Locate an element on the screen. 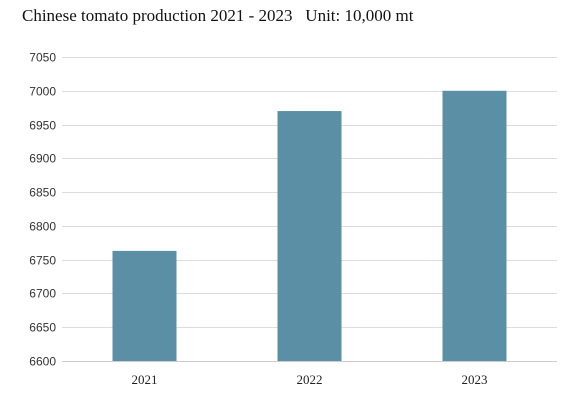  y-tick-label: 6800 is located at coordinates (42, 227).